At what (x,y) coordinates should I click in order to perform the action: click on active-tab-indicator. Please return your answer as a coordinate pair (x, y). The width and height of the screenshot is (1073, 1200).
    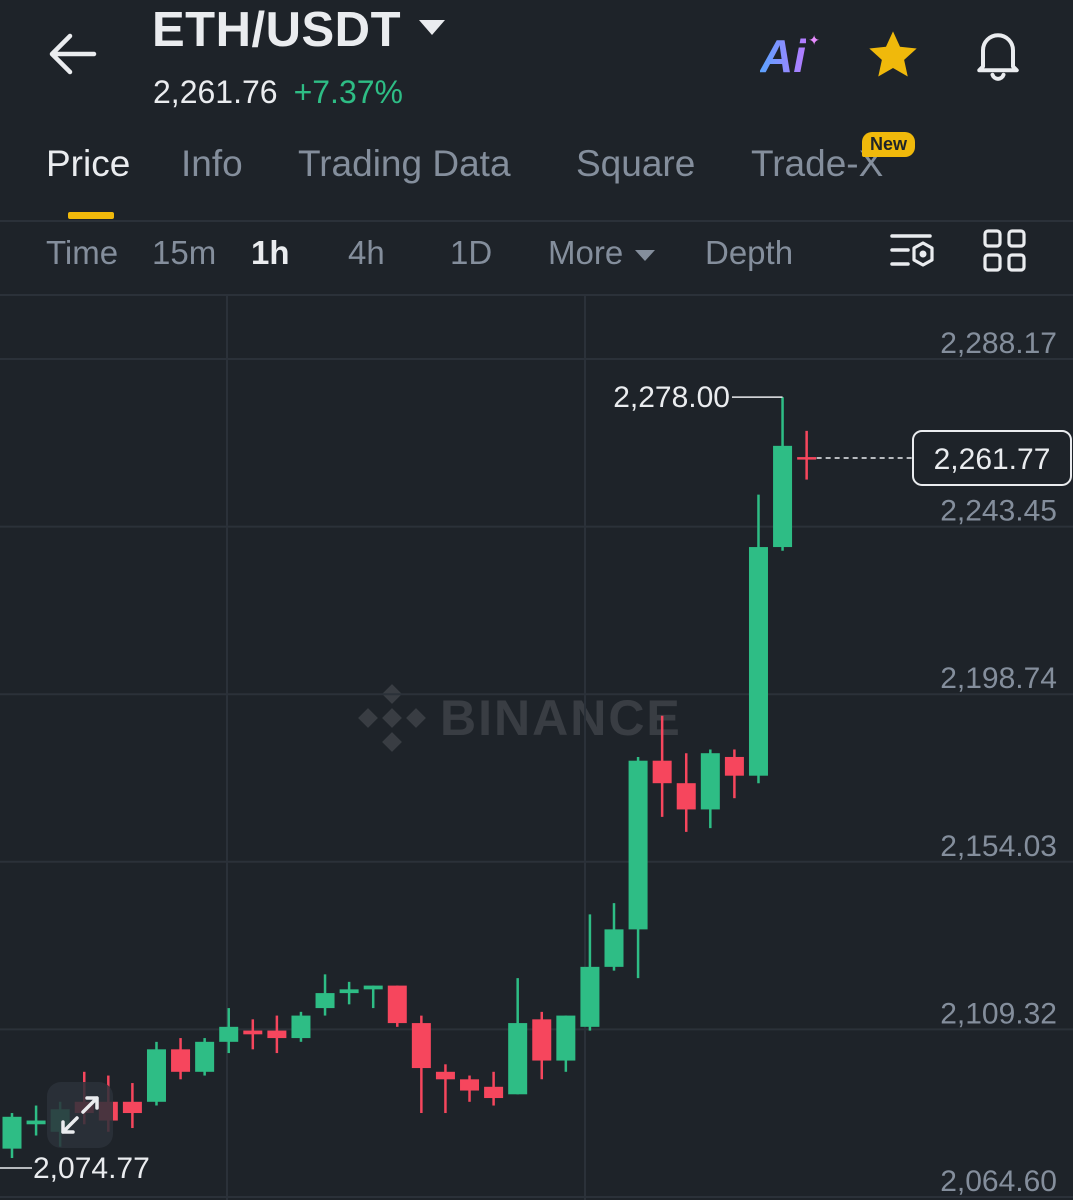
    Looking at the image, I should click on (91, 215).